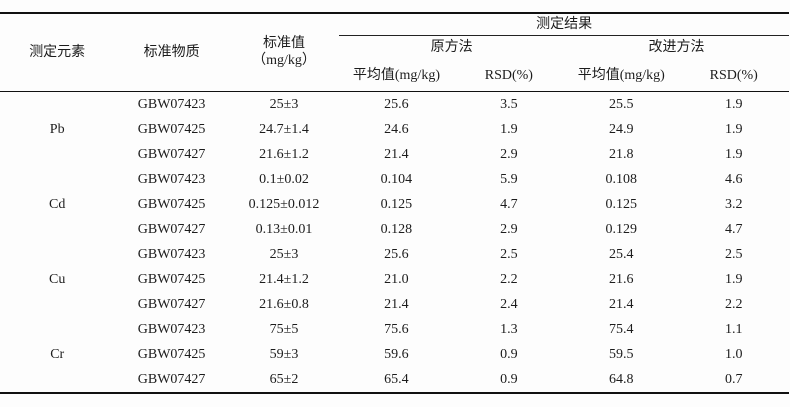 This screenshot has height=407, width=790. I want to click on cell-impr-mean: 64.8, so click(621, 379).